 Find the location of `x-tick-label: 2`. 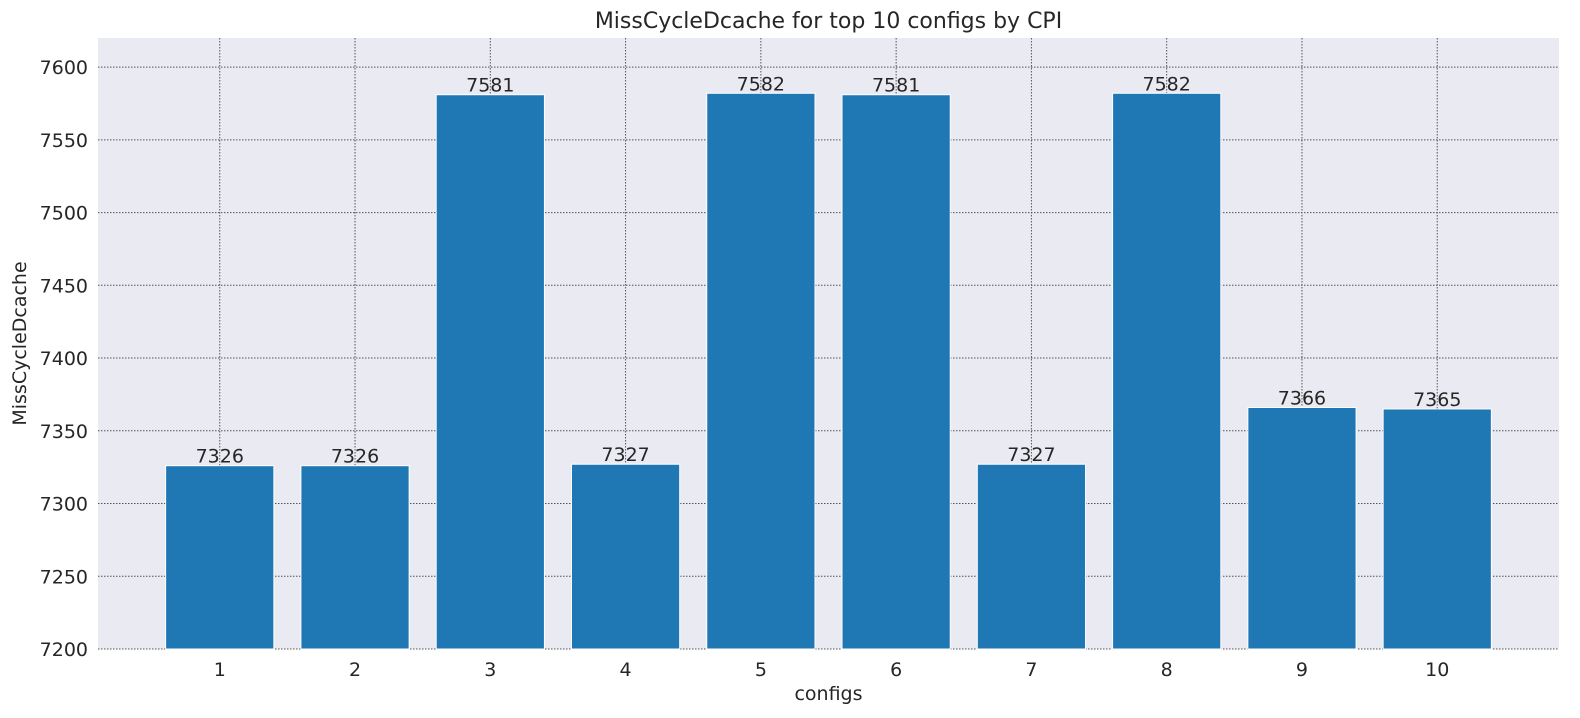

x-tick-label: 2 is located at coordinates (355, 670).